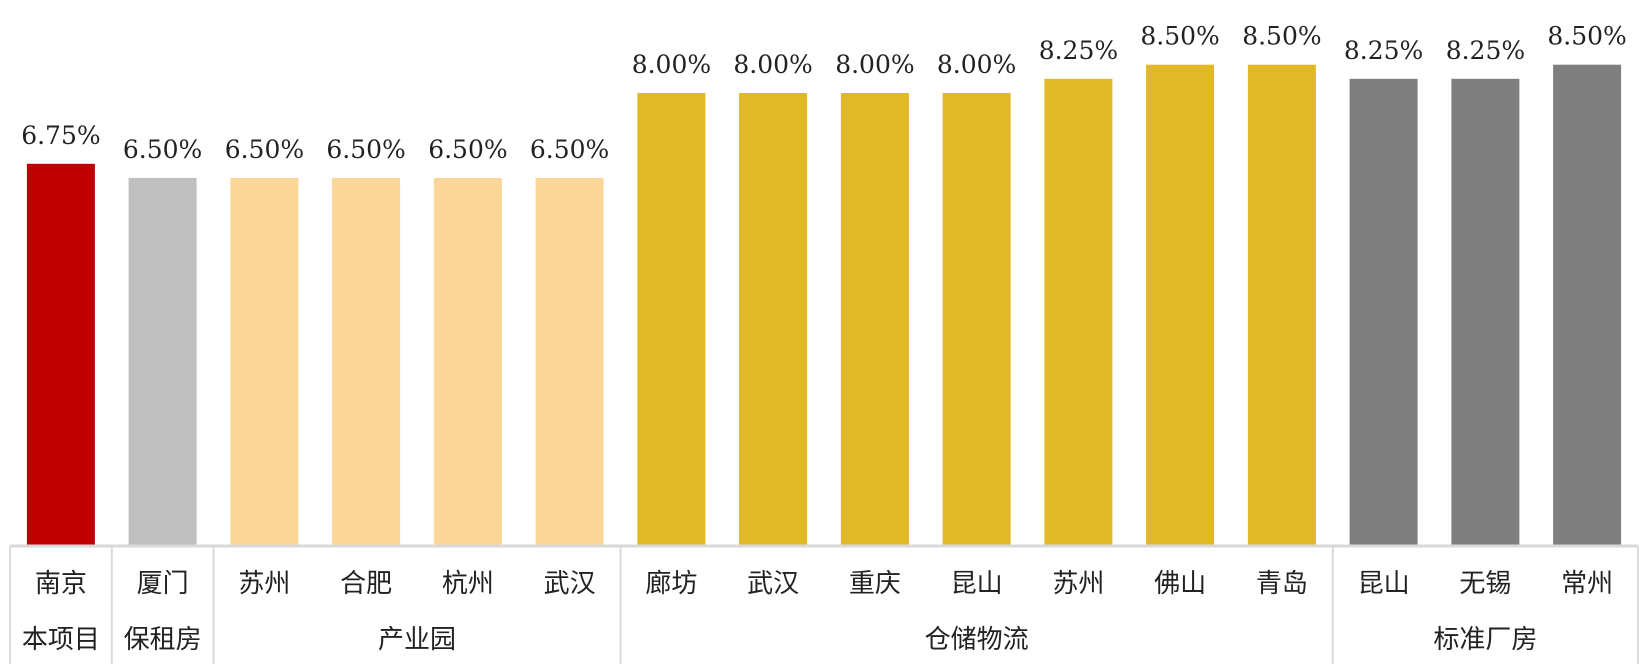 The image size is (1648, 670). What do you see at coordinates (417, 640) in the screenshot?
I see `group-label: 产业园` at bounding box center [417, 640].